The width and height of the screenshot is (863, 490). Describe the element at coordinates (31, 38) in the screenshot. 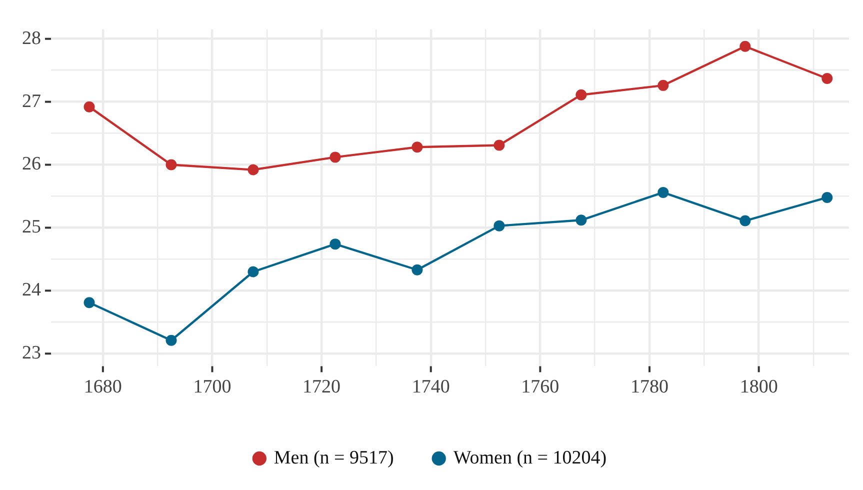

I see `y-tick-label: 28` at that location.